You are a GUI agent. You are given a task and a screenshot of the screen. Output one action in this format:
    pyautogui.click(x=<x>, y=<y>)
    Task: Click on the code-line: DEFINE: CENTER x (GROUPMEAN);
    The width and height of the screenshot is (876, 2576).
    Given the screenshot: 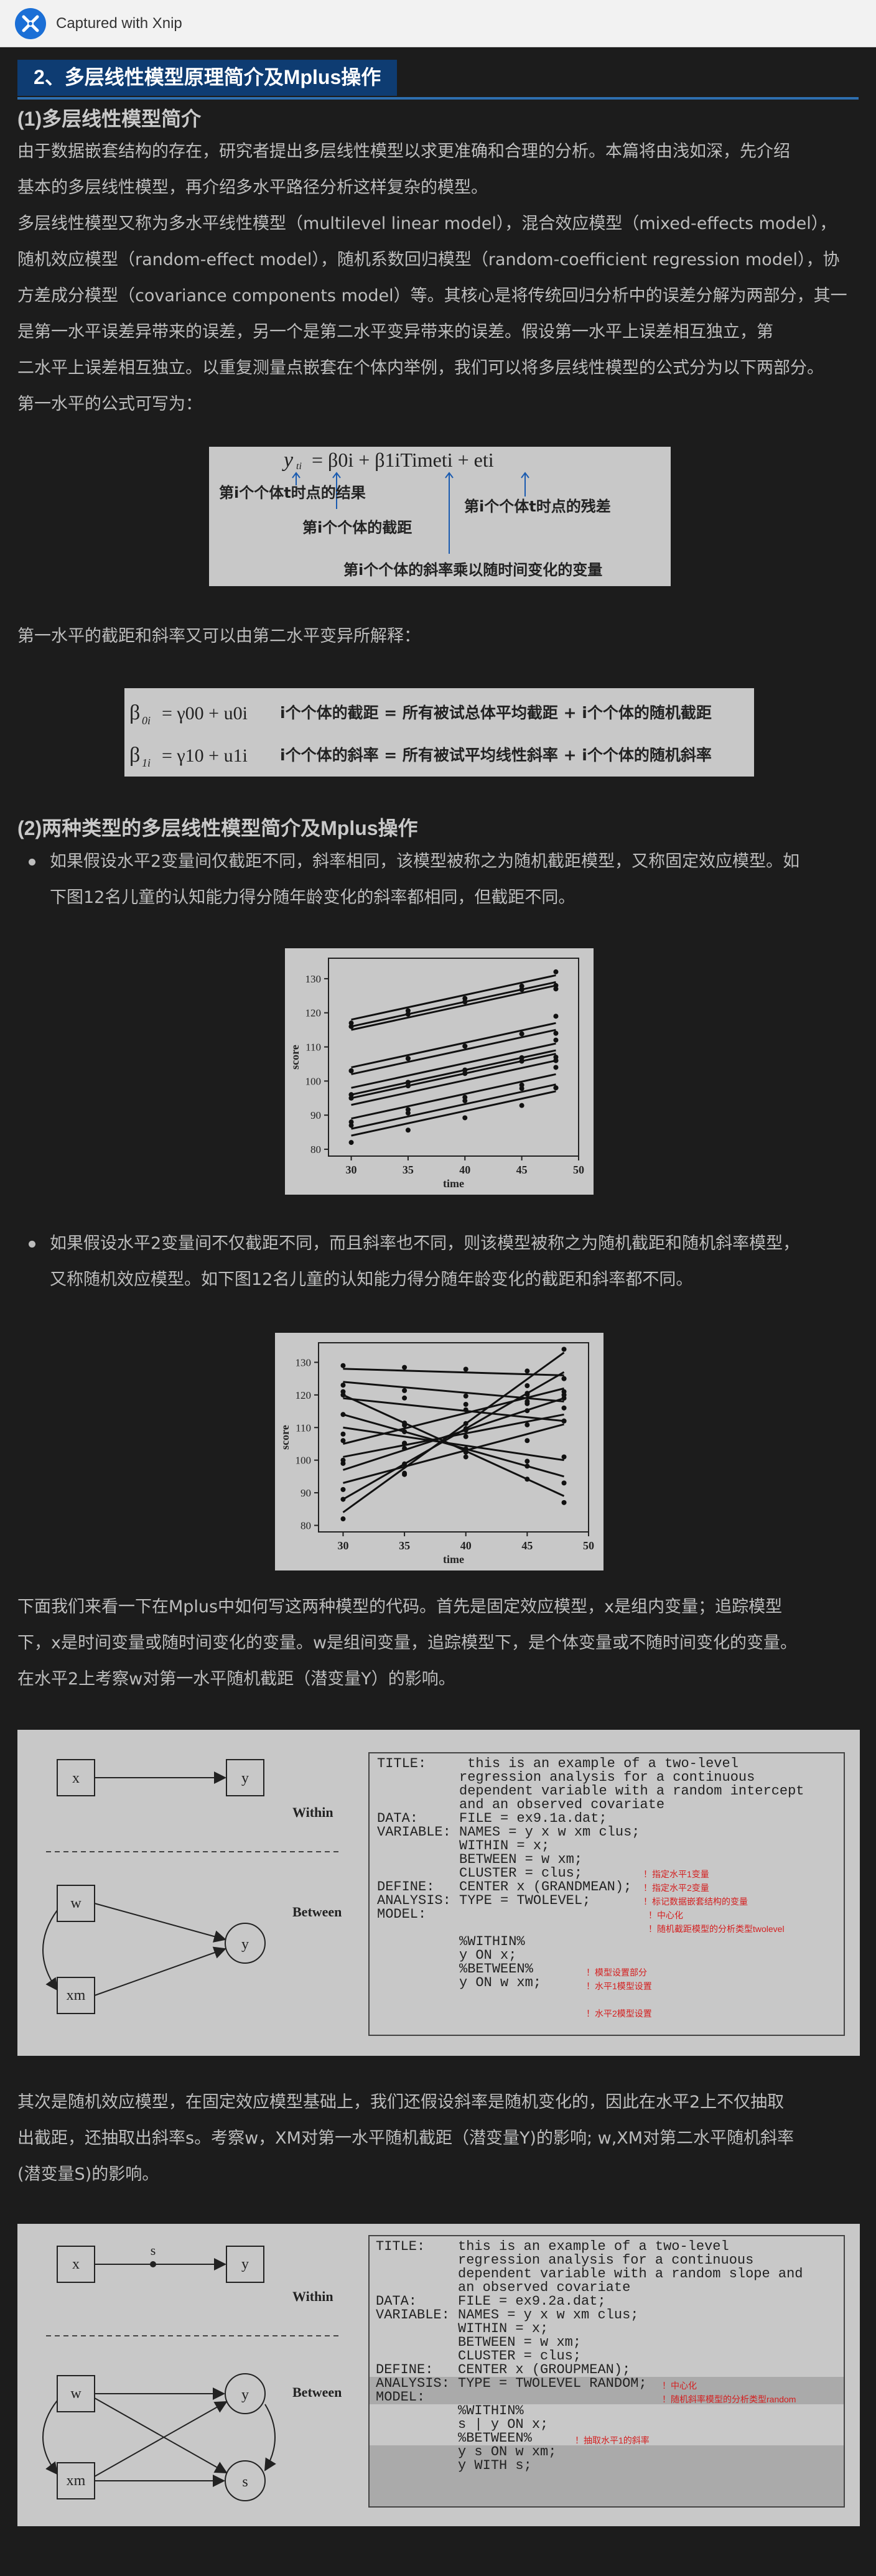 What is the action you would take?
    pyautogui.click(x=589, y=2370)
    